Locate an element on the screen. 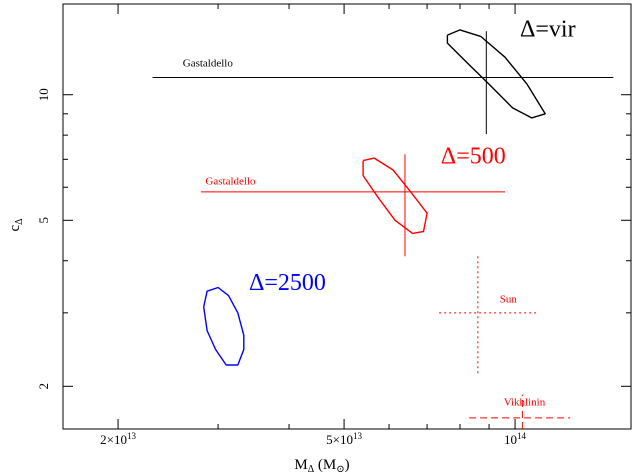 This screenshot has height=475, width=635. x-tick-label: 5×10¹³ is located at coordinates (344, 439).